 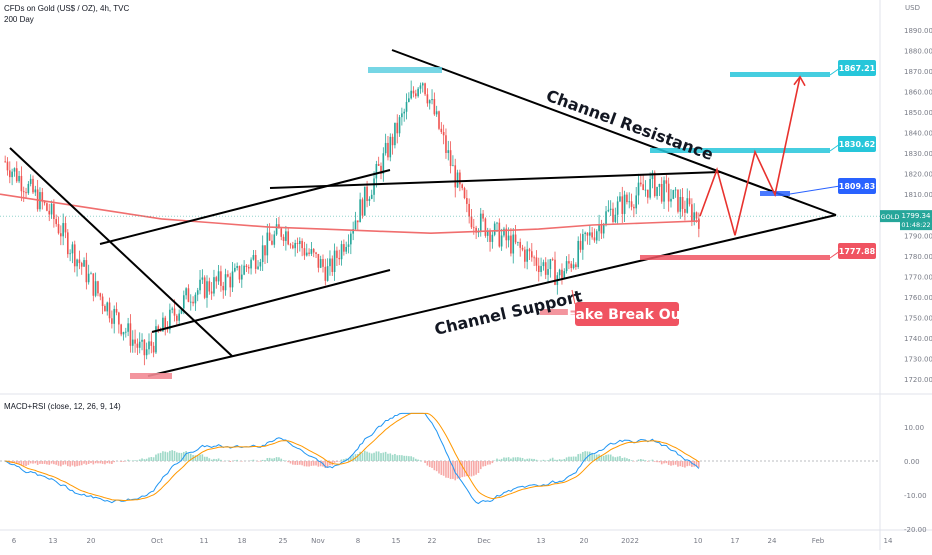 What do you see at coordinates (358, 541) in the screenshot?
I see `time-tick-8: 8` at bounding box center [358, 541].